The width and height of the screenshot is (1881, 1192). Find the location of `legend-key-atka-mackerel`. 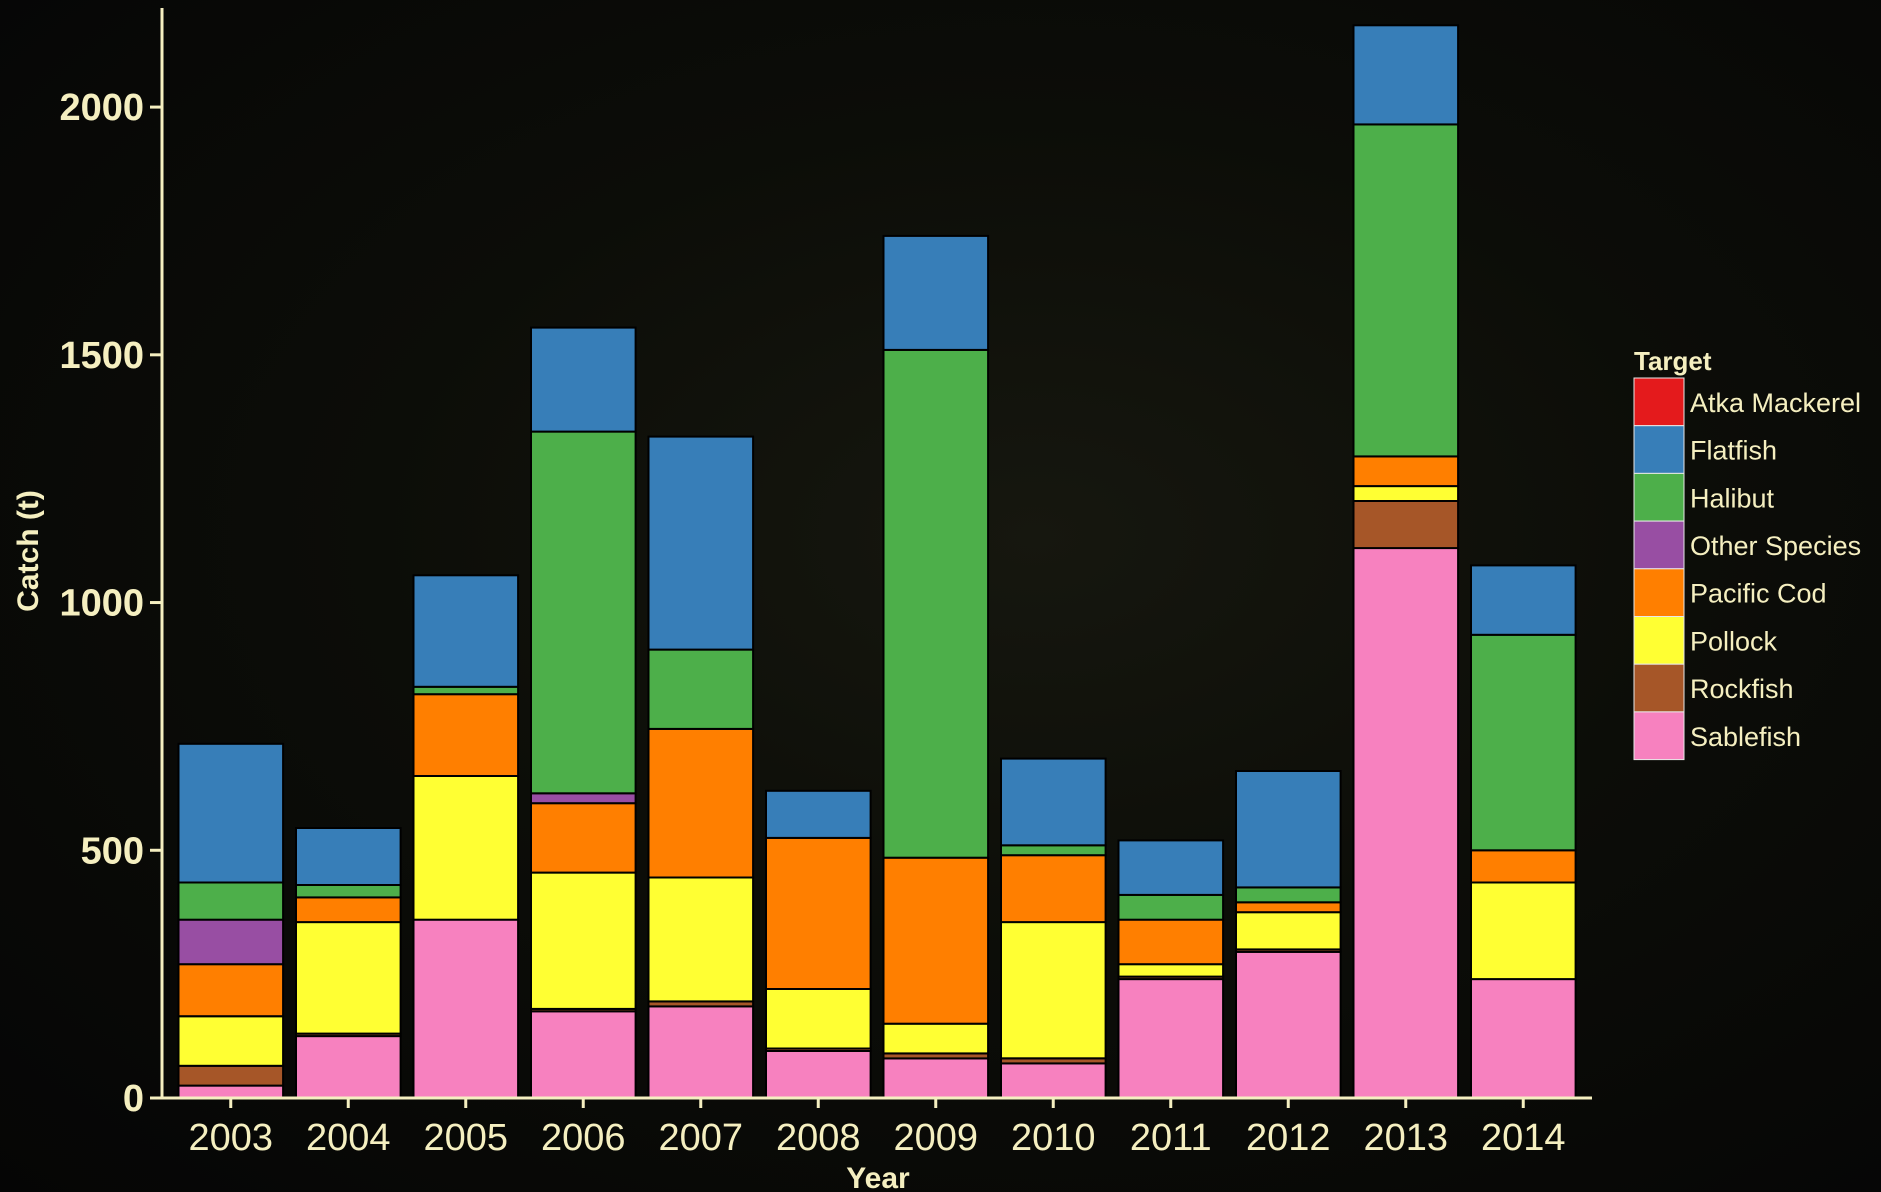

legend-key-atka-mackerel is located at coordinates (1659, 402).